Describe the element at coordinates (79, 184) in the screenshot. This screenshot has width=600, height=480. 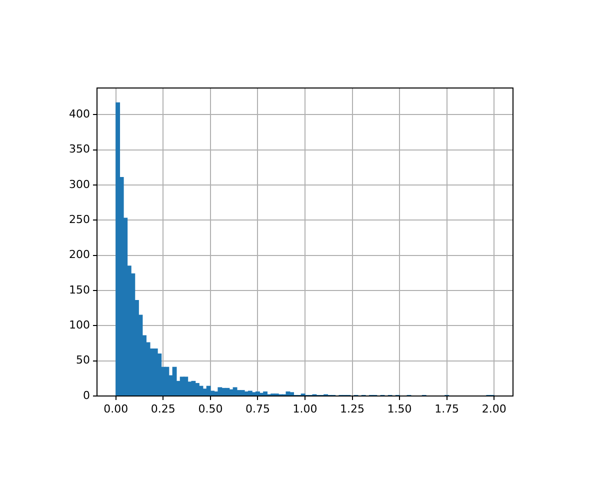
I see `y-tick-label: 300` at that location.